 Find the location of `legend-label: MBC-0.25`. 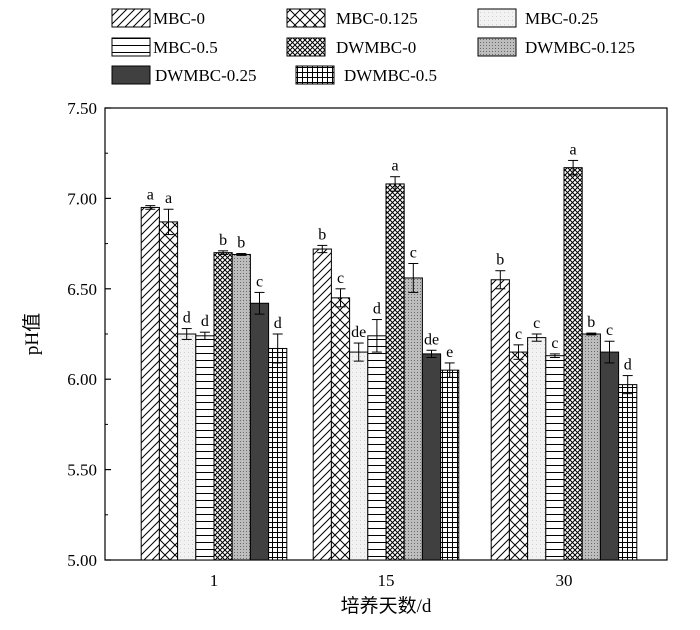

legend-label: MBC-0.25 is located at coordinates (561, 18).